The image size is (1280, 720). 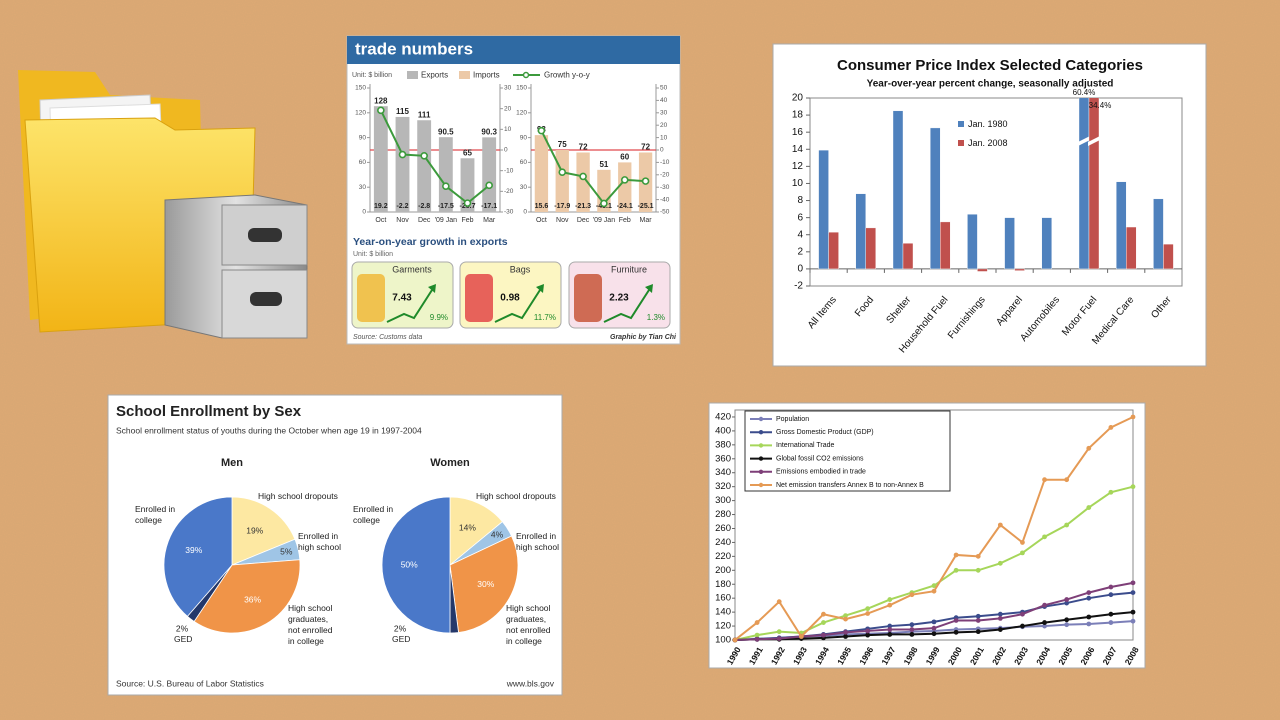 What do you see at coordinates (723, 584) in the screenshot?
I see `y-tick-label: 180` at bounding box center [723, 584].